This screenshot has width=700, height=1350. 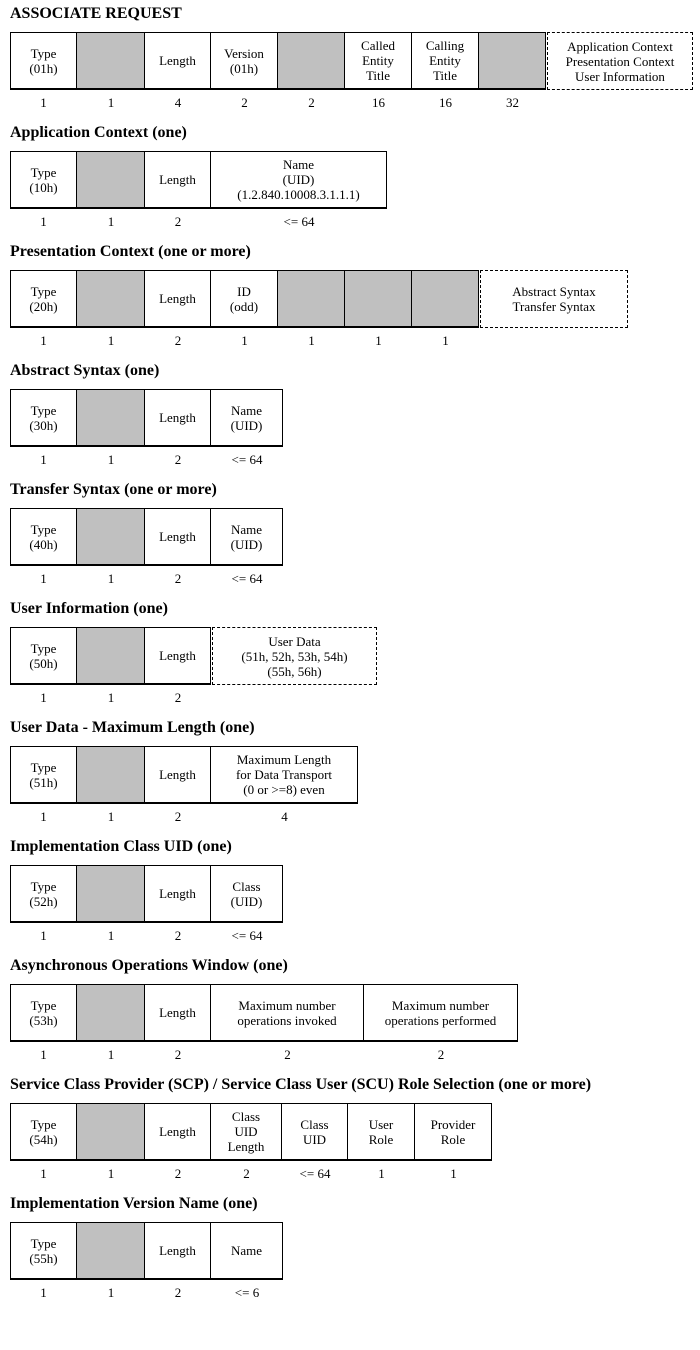 I want to click on byte-counts-row: 1 1 2 4, so click(x=355, y=816).